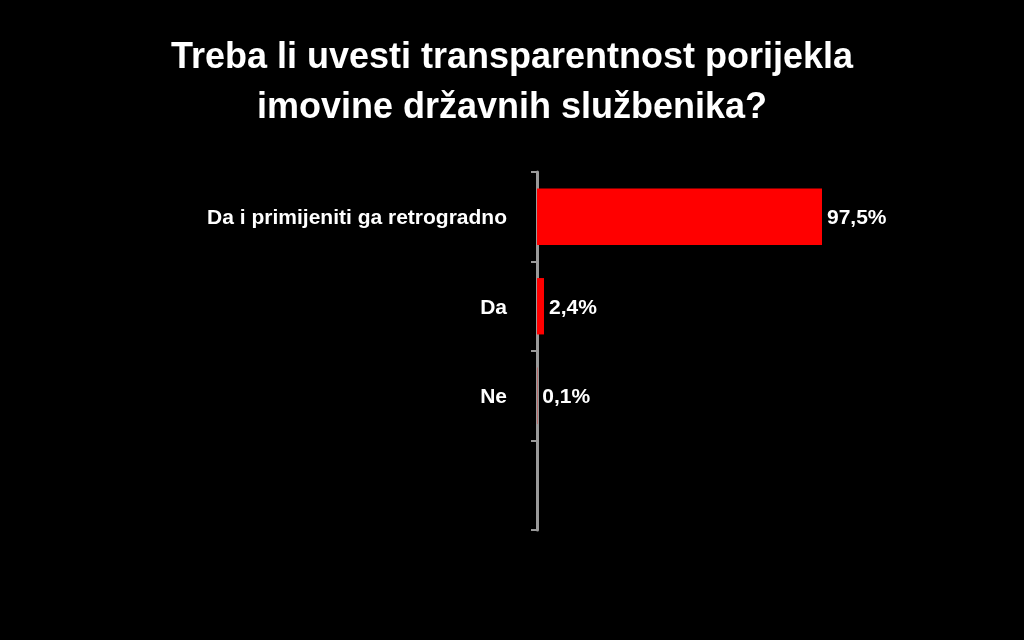 Image resolution: width=1024 pixels, height=640 pixels. Describe the element at coordinates (857, 217) in the screenshot. I see `data-label: 97,5%` at that location.